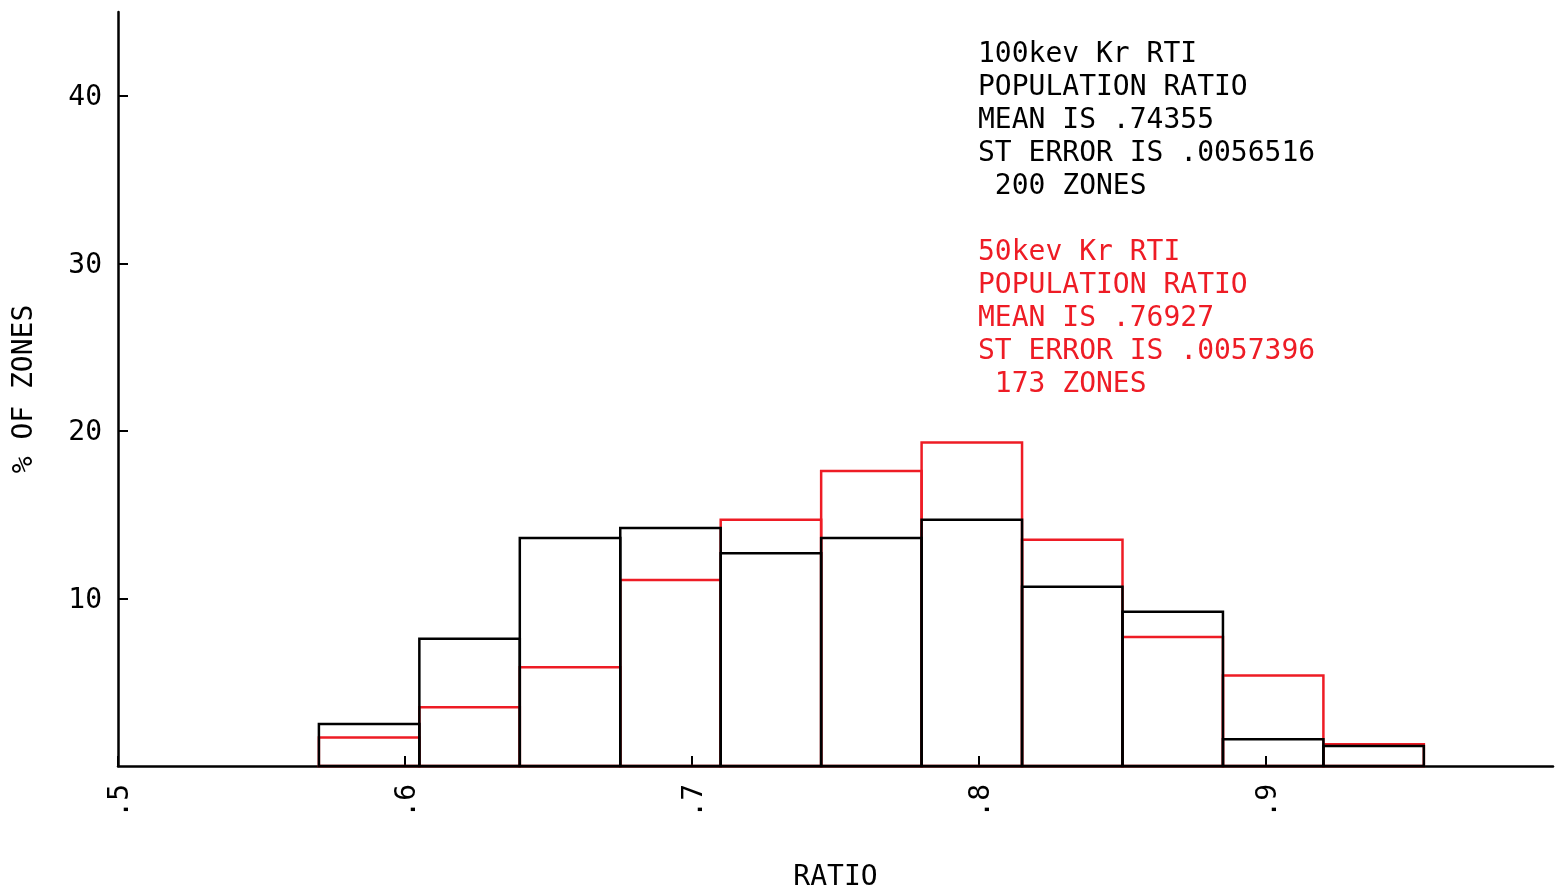 This screenshot has width=1563, height=894. What do you see at coordinates (85, 431) in the screenshot?
I see `y-tick-label: 20` at bounding box center [85, 431].